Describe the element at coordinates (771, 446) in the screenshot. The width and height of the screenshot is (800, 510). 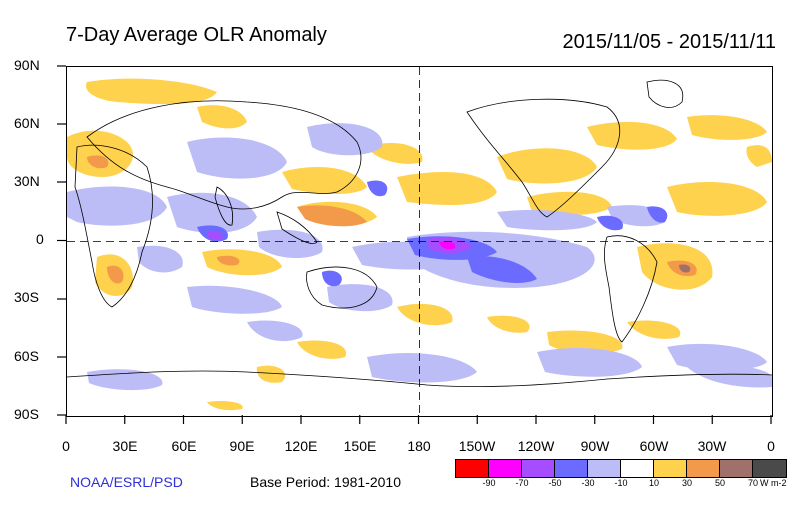
I see `lon-label-0-east: 0` at that location.